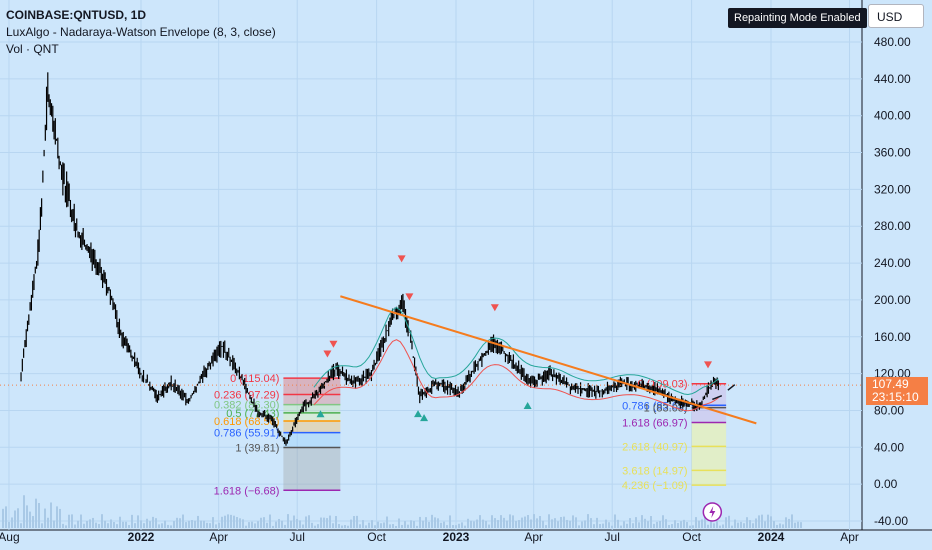 The width and height of the screenshot is (932, 550). I want to click on volume-legend: Vol · QNT, so click(32, 49).